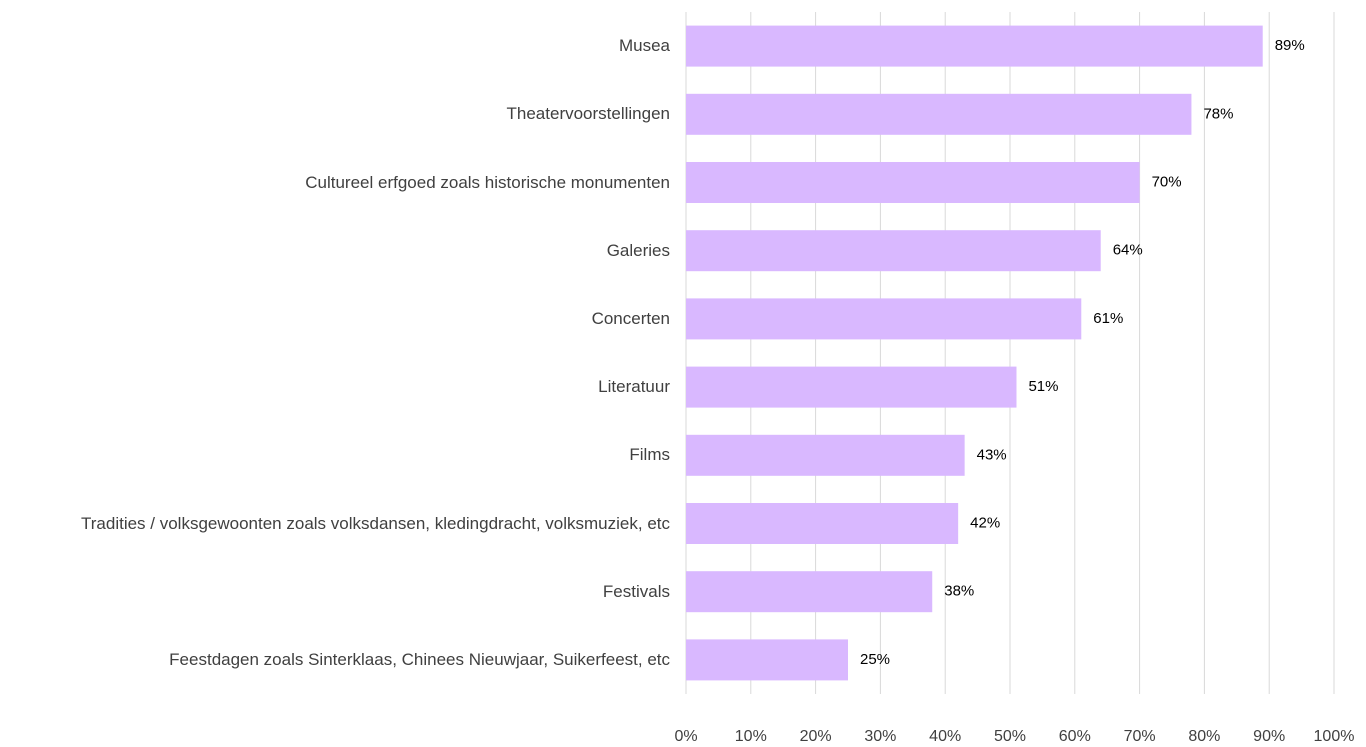 The height and width of the screenshot is (747, 1366). I want to click on x-tick-label: 40%, so click(945, 736).